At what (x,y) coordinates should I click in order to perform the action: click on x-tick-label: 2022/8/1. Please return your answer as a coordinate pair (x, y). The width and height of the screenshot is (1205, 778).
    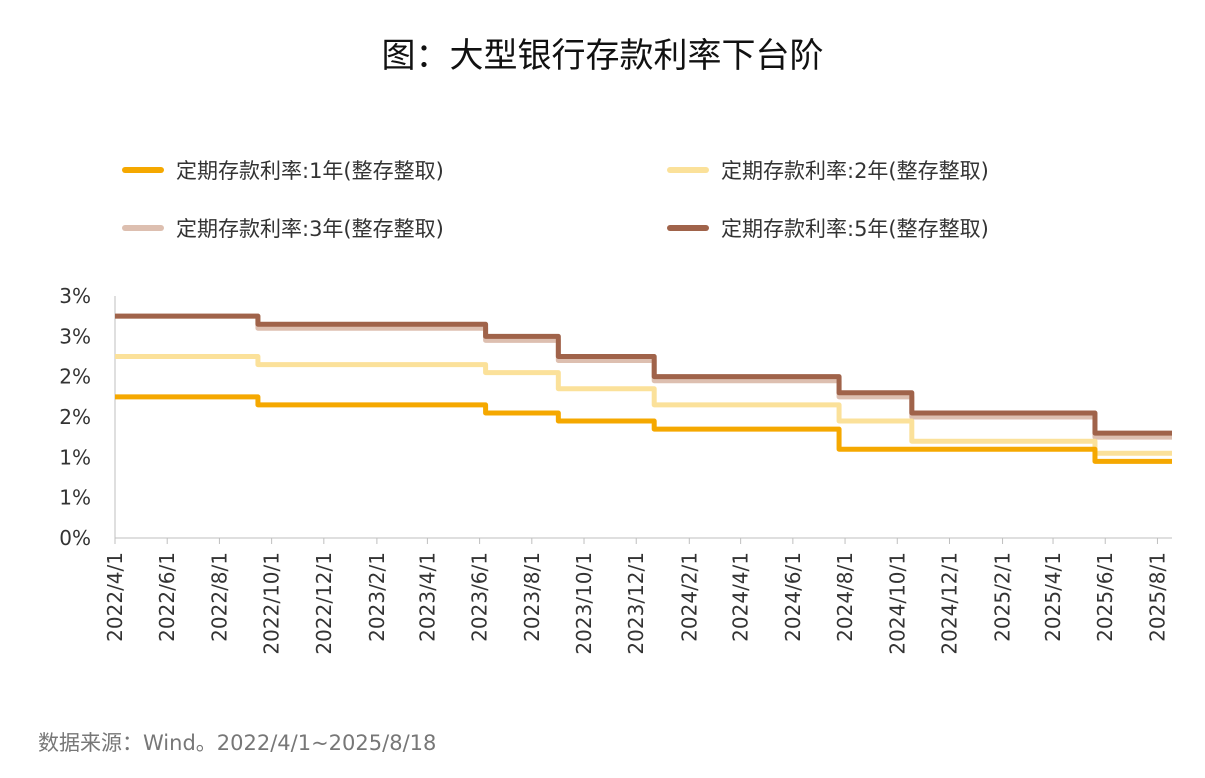
    Looking at the image, I should click on (219, 597).